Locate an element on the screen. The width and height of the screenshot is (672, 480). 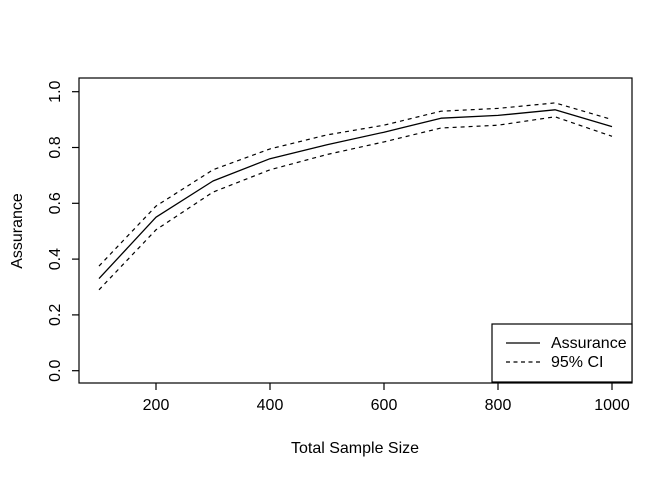
legend-box is located at coordinates (562, 353).